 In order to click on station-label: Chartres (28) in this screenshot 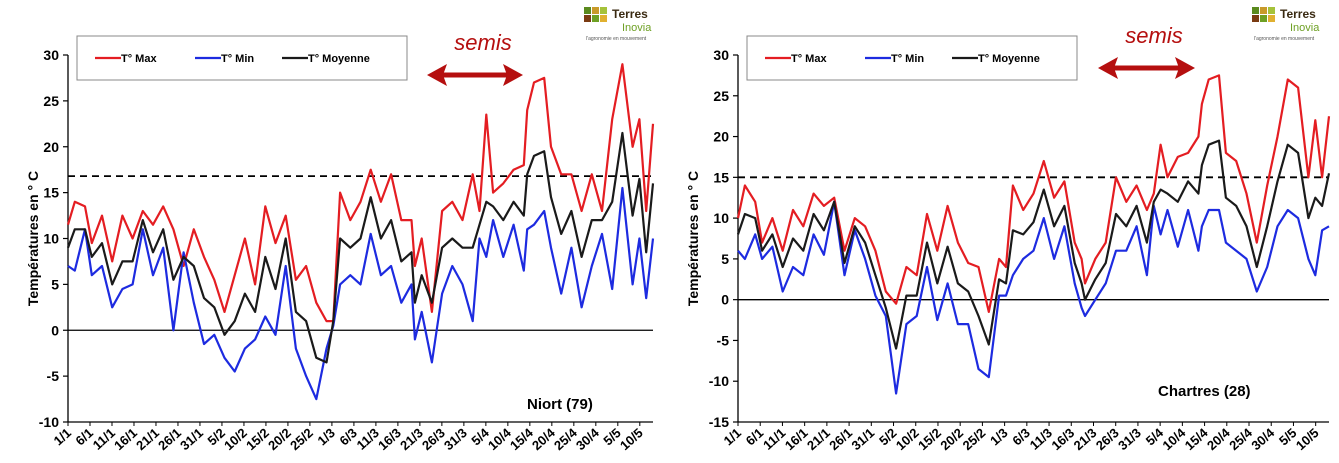, I will do `click(1204, 391)`.